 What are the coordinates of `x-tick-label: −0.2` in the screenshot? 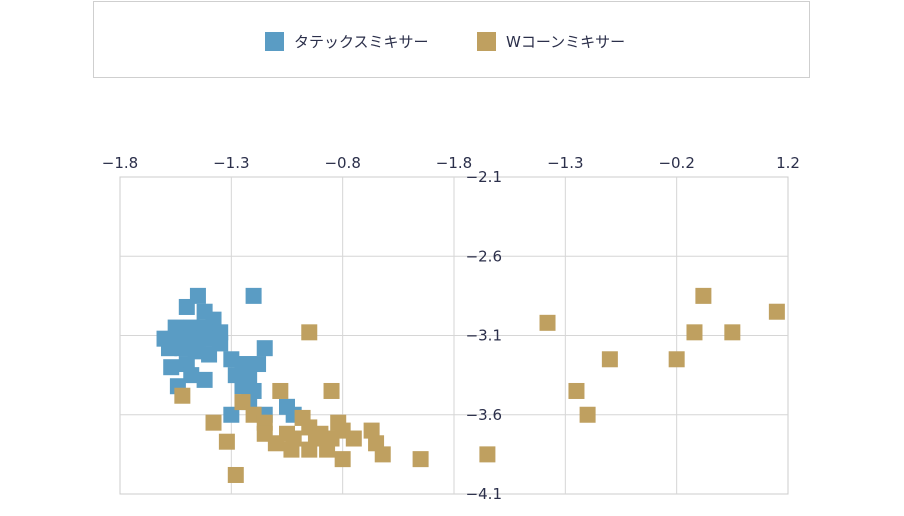 It's located at (676, 163).